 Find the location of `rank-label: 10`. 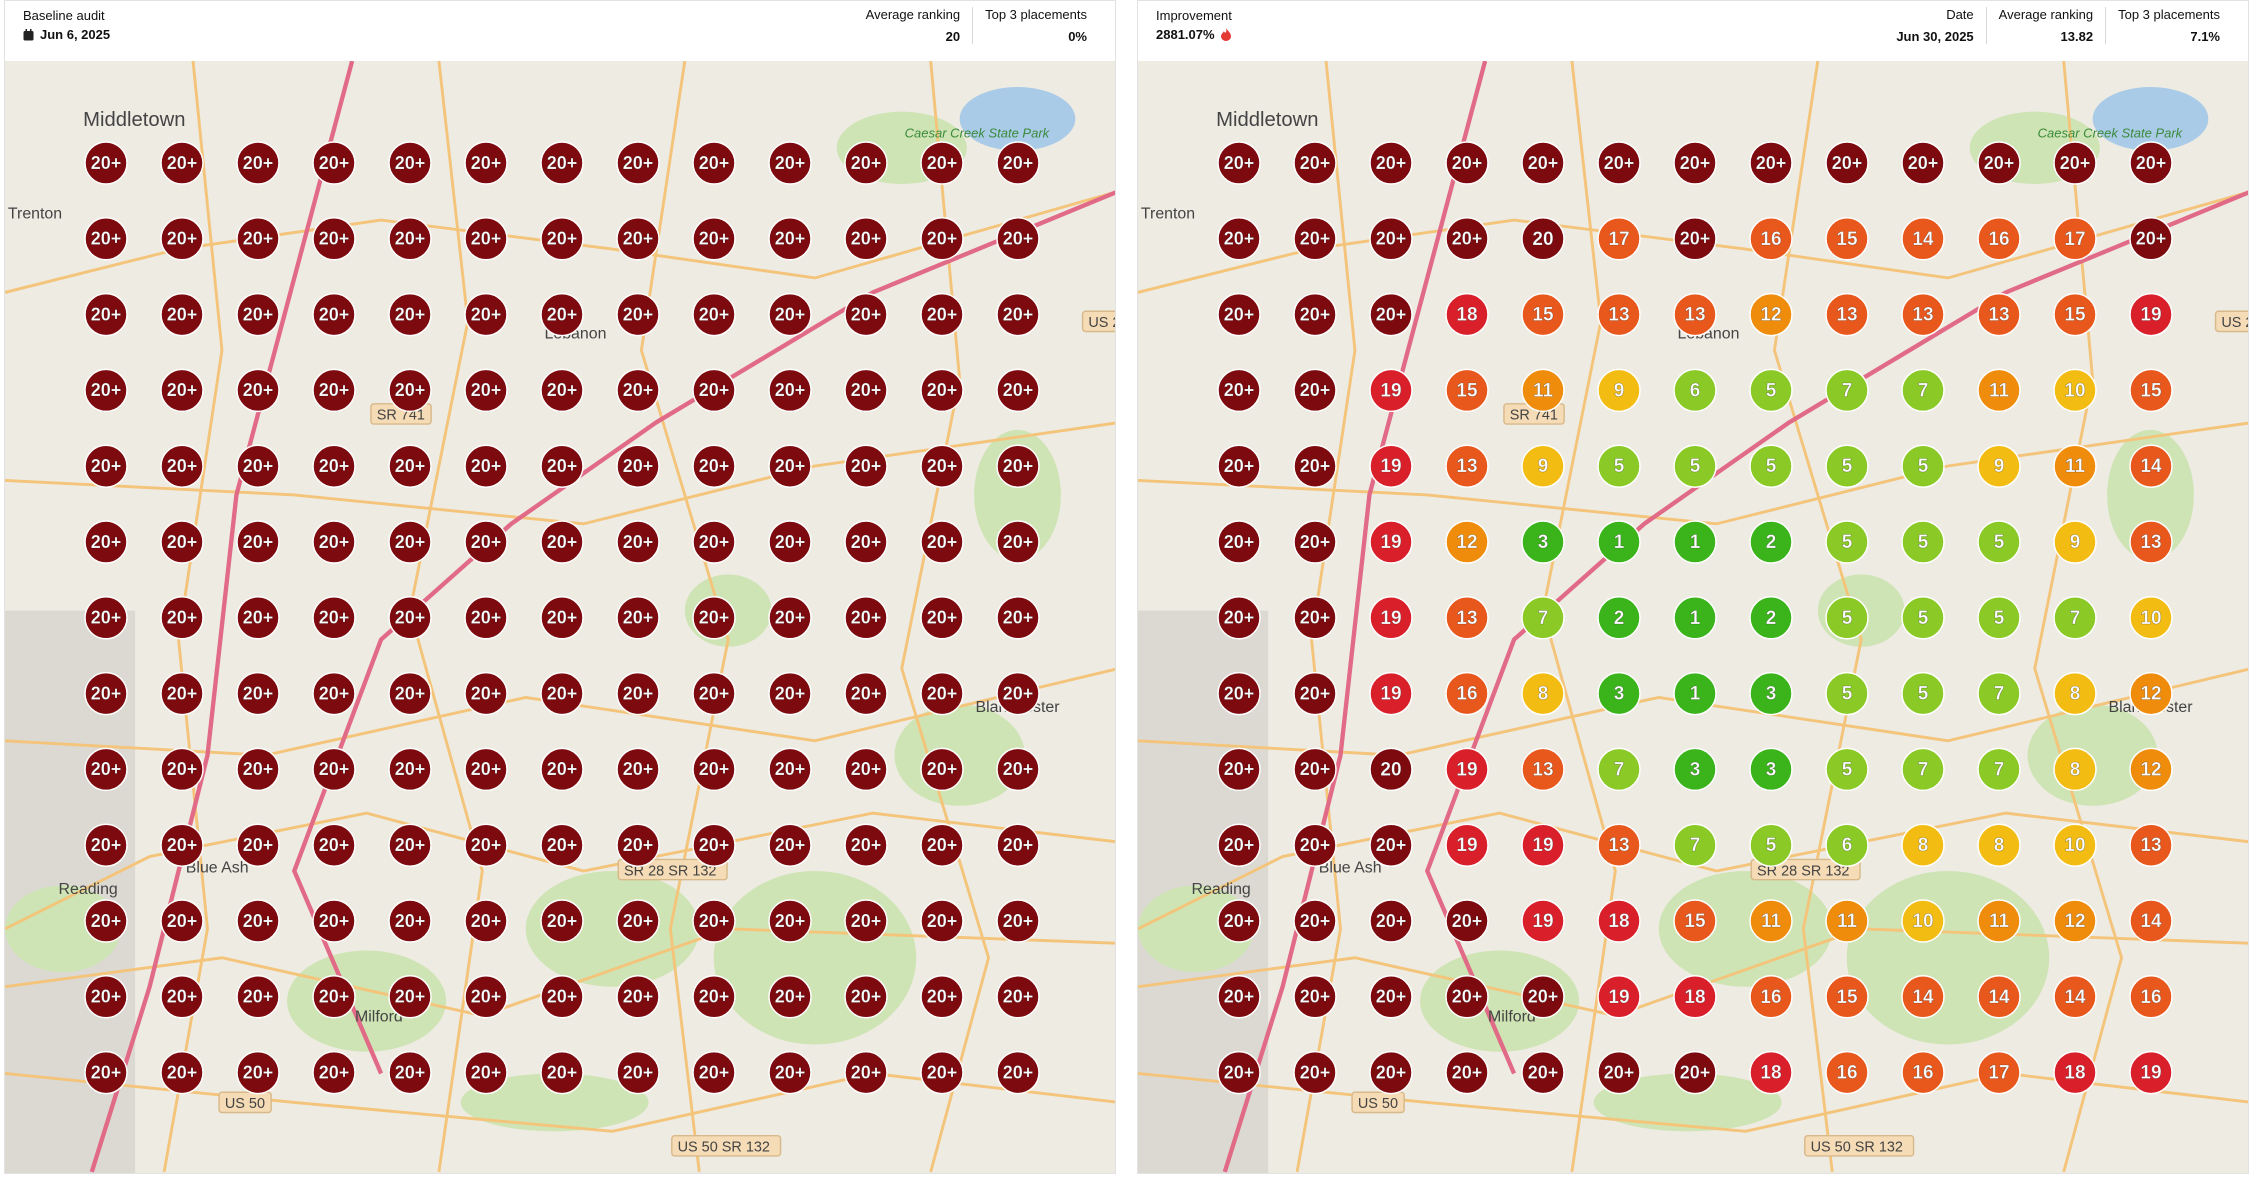

rank-label: 10 is located at coordinates (2150, 618).